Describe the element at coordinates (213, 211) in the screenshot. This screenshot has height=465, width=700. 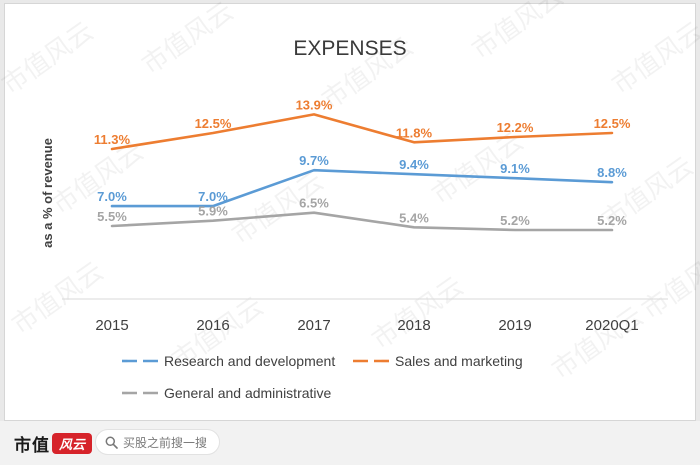
I see `data-label: 5.9%` at that location.